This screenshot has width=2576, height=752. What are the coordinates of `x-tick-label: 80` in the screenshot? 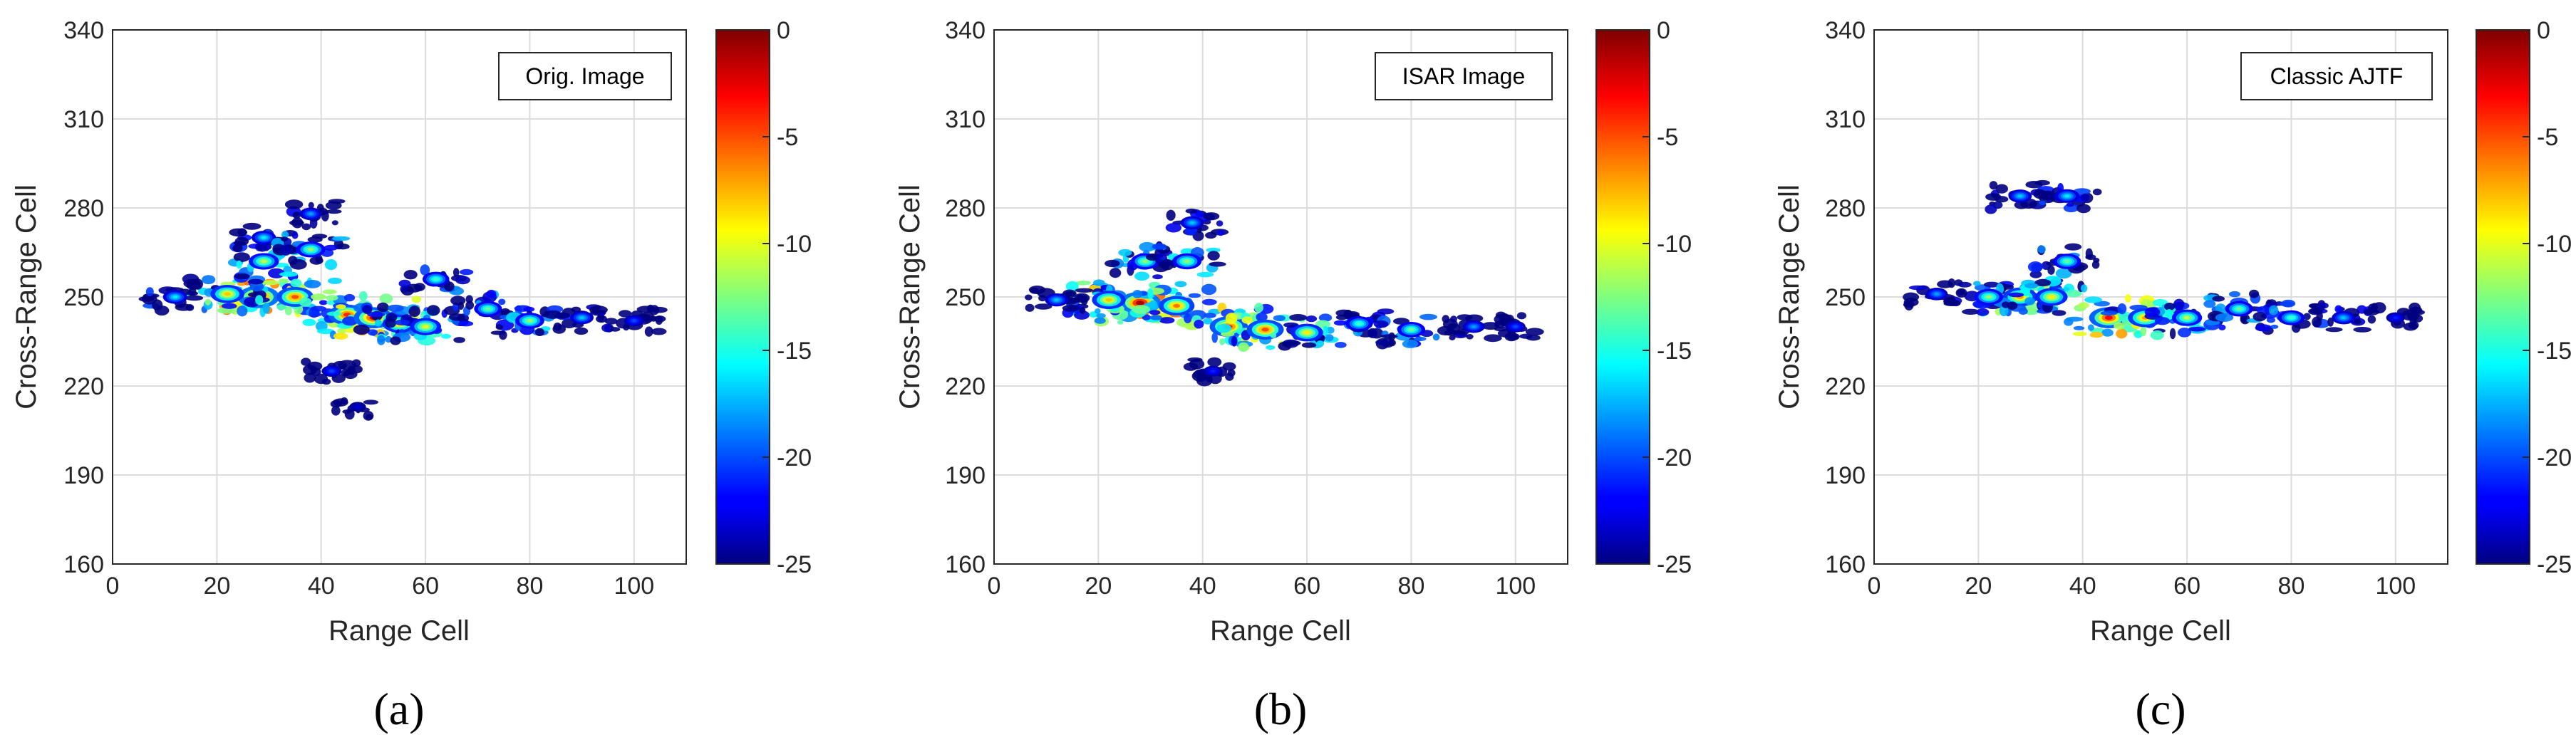 It's located at (1412, 587).